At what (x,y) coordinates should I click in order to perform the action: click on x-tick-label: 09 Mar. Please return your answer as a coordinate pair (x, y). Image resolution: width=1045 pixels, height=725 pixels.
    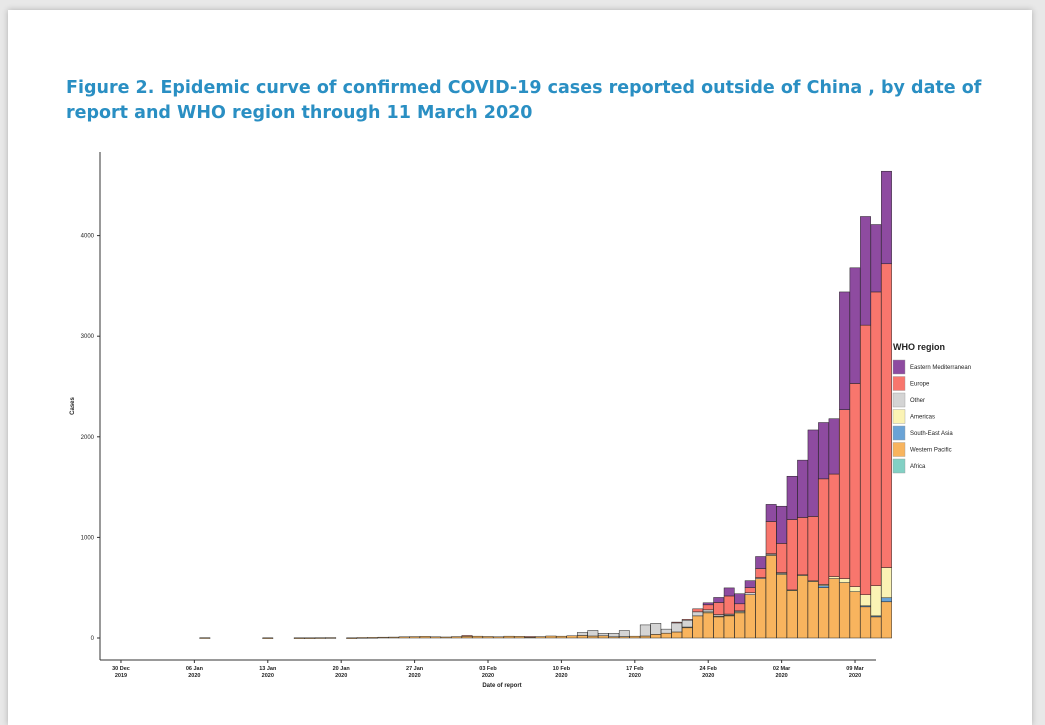
    Looking at the image, I should click on (855, 669).